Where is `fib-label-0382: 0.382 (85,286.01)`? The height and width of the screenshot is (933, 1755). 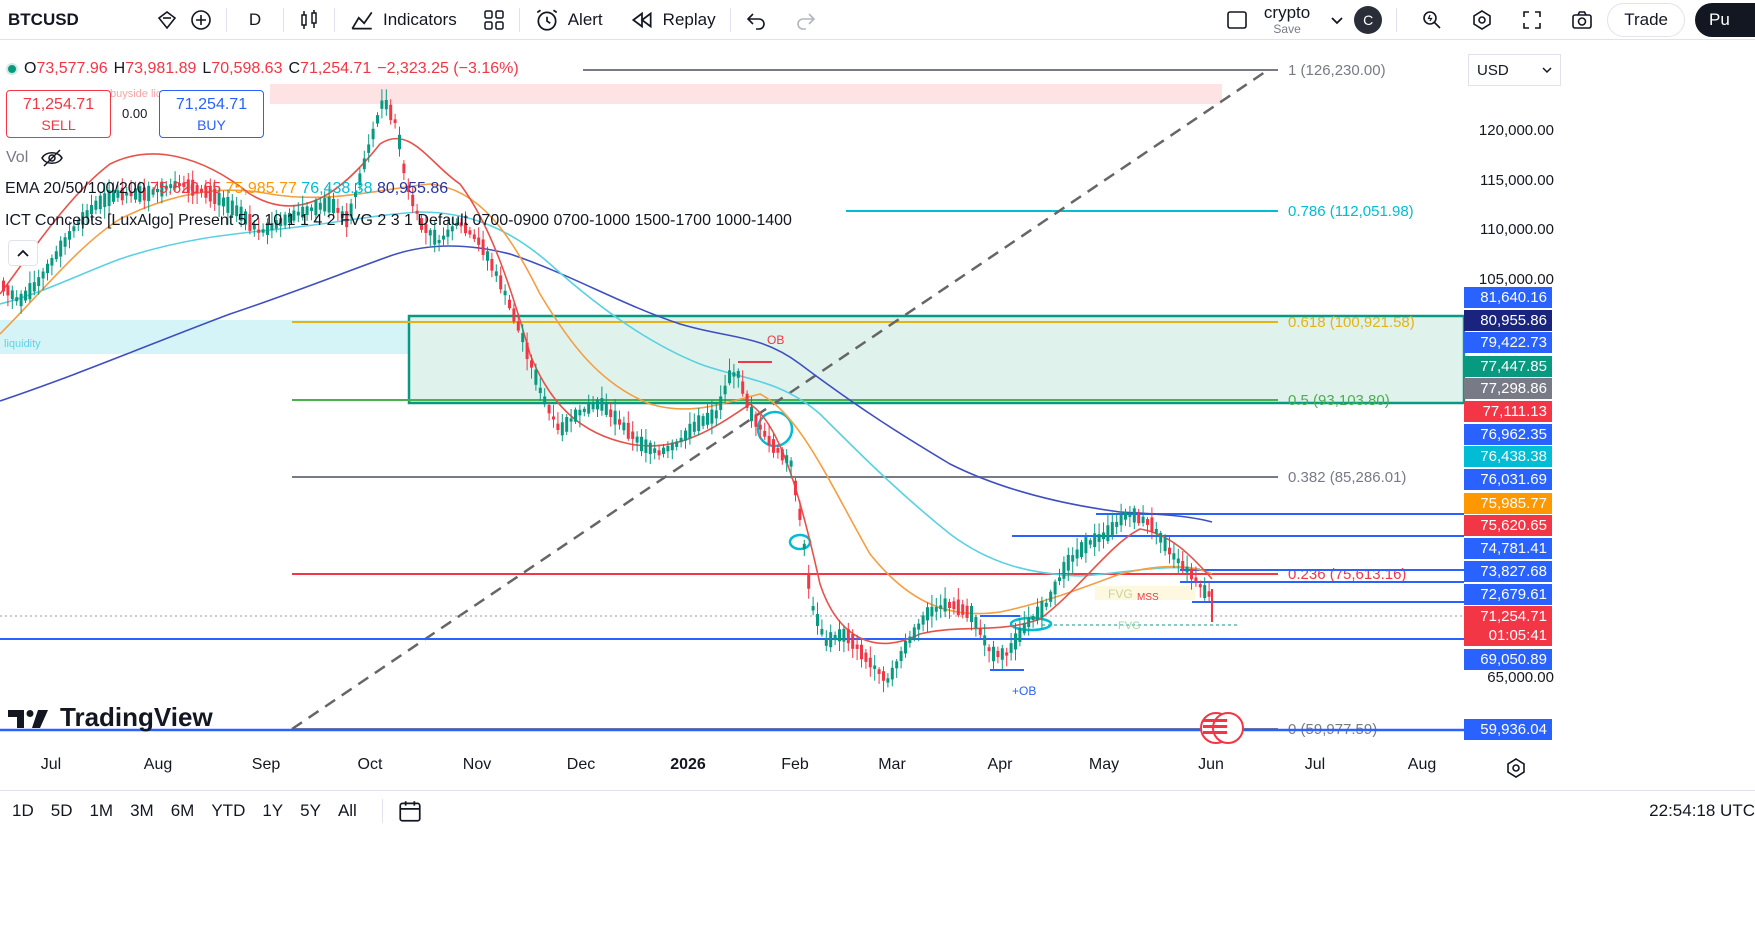
fib-label-0382: 0.382 (85,286.01) is located at coordinates (1347, 477).